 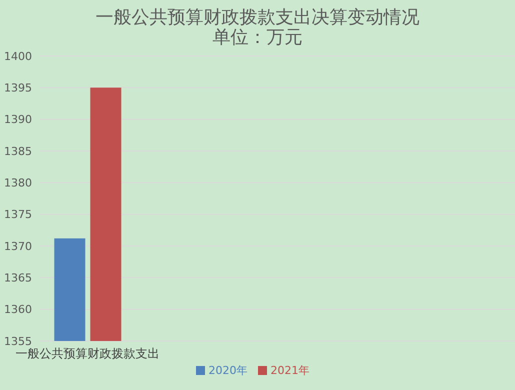 I want to click on y-tick-label: 1370, so click(x=18, y=246).